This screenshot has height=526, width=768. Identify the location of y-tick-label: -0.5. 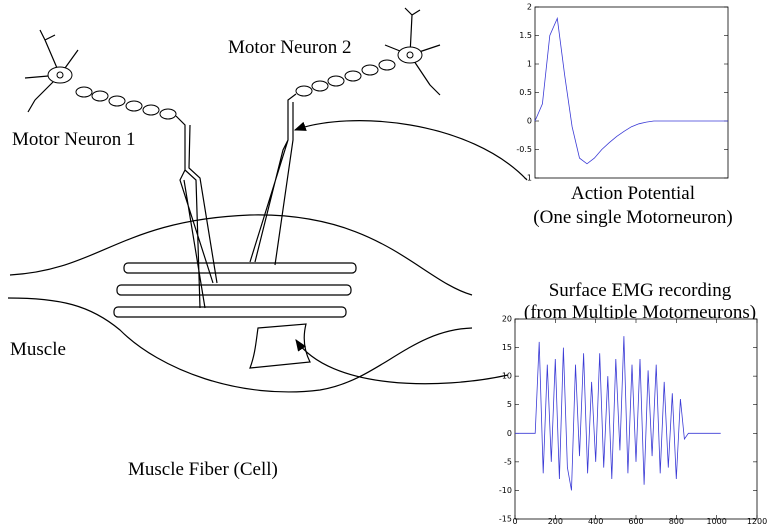
(524, 149).